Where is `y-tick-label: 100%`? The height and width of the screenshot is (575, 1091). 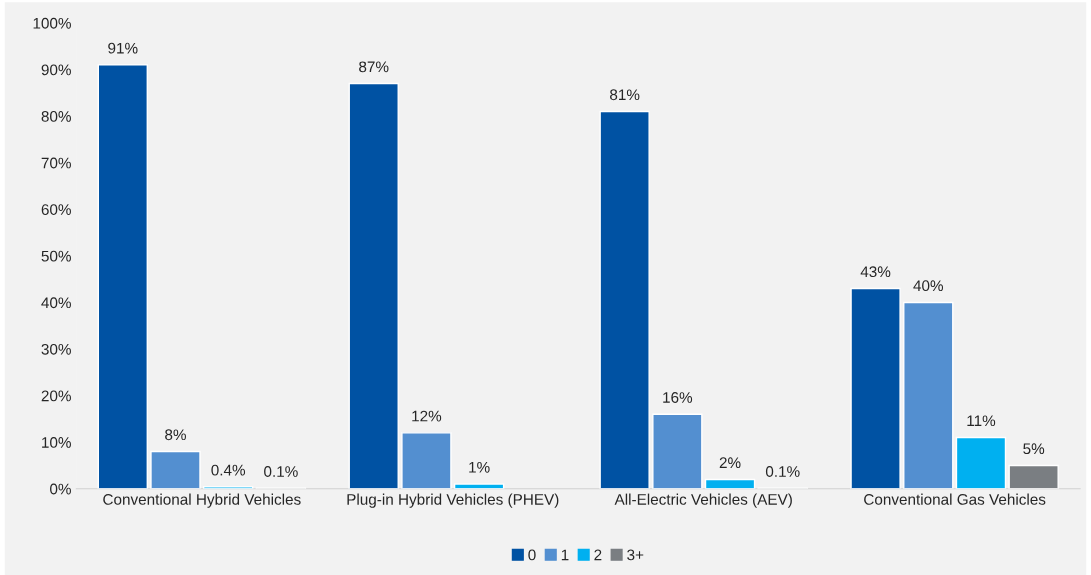 y-tick-label: 100% is located at coordinates (52, 23).